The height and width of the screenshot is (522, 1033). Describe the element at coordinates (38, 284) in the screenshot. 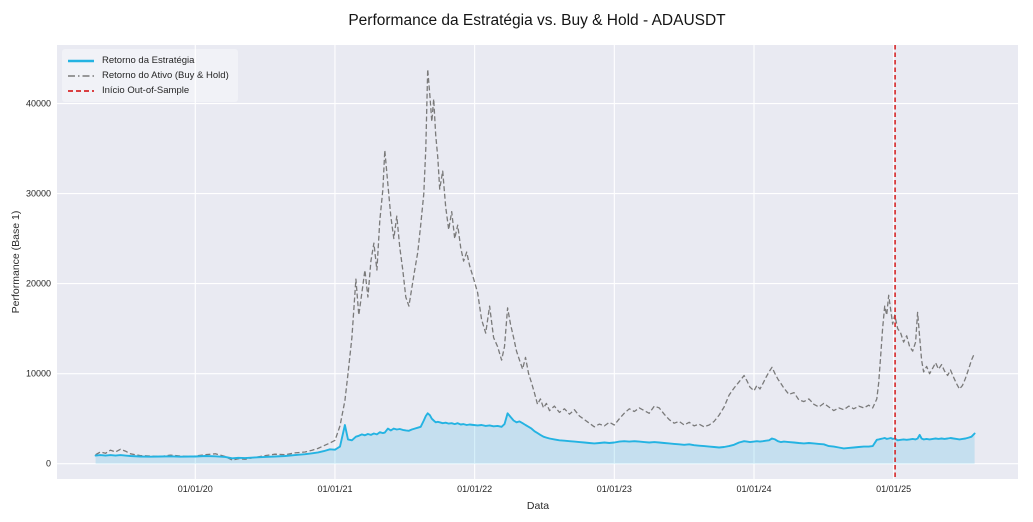

I see `y-tick-label: 20000` at that location.